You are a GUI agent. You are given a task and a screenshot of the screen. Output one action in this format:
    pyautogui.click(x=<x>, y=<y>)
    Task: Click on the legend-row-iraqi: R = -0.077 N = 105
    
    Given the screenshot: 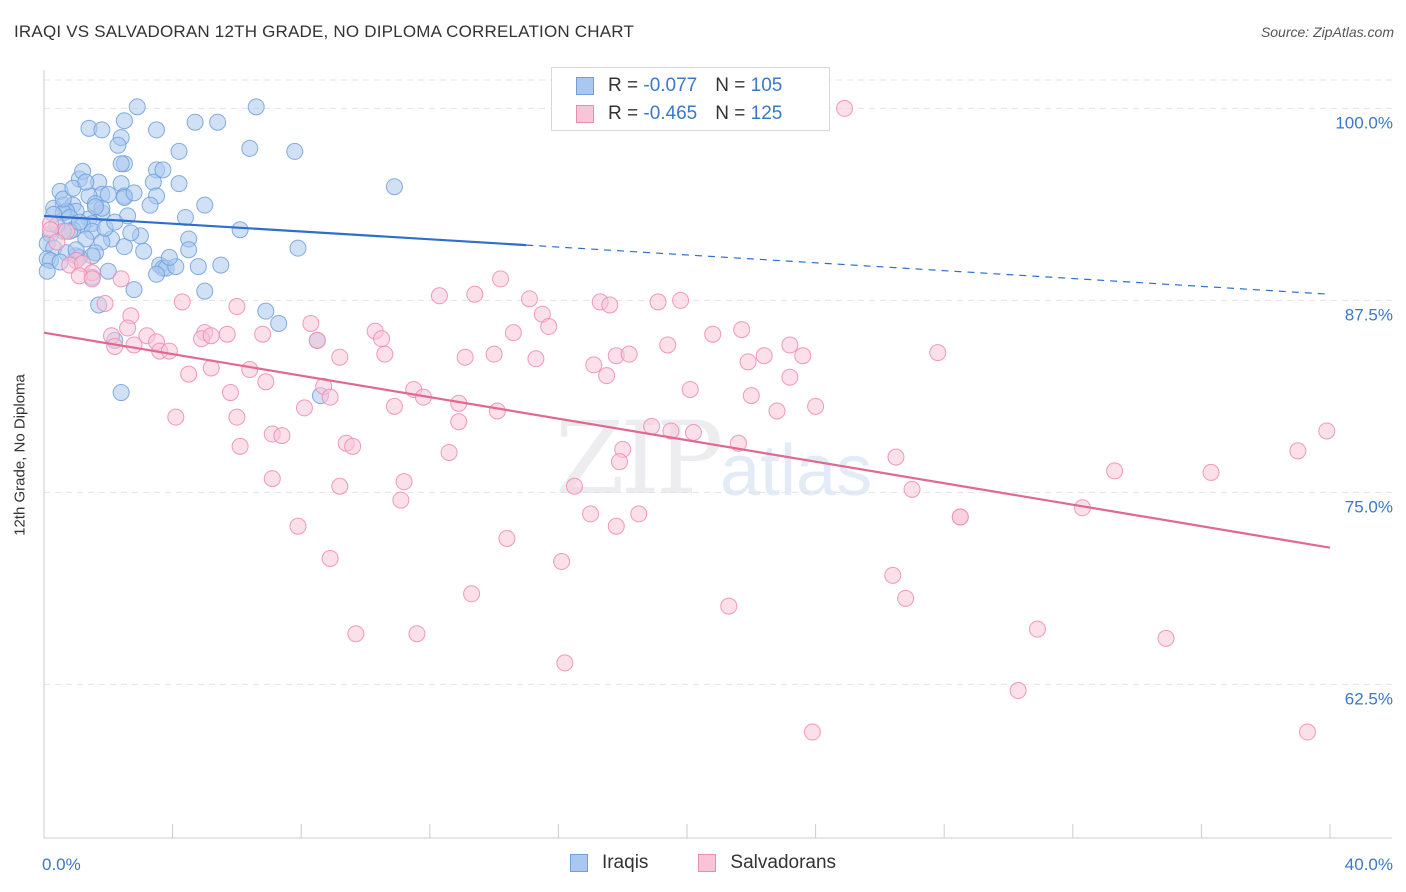 What is the action you would take?
    pyautogui.click(x=679, y=86)
    